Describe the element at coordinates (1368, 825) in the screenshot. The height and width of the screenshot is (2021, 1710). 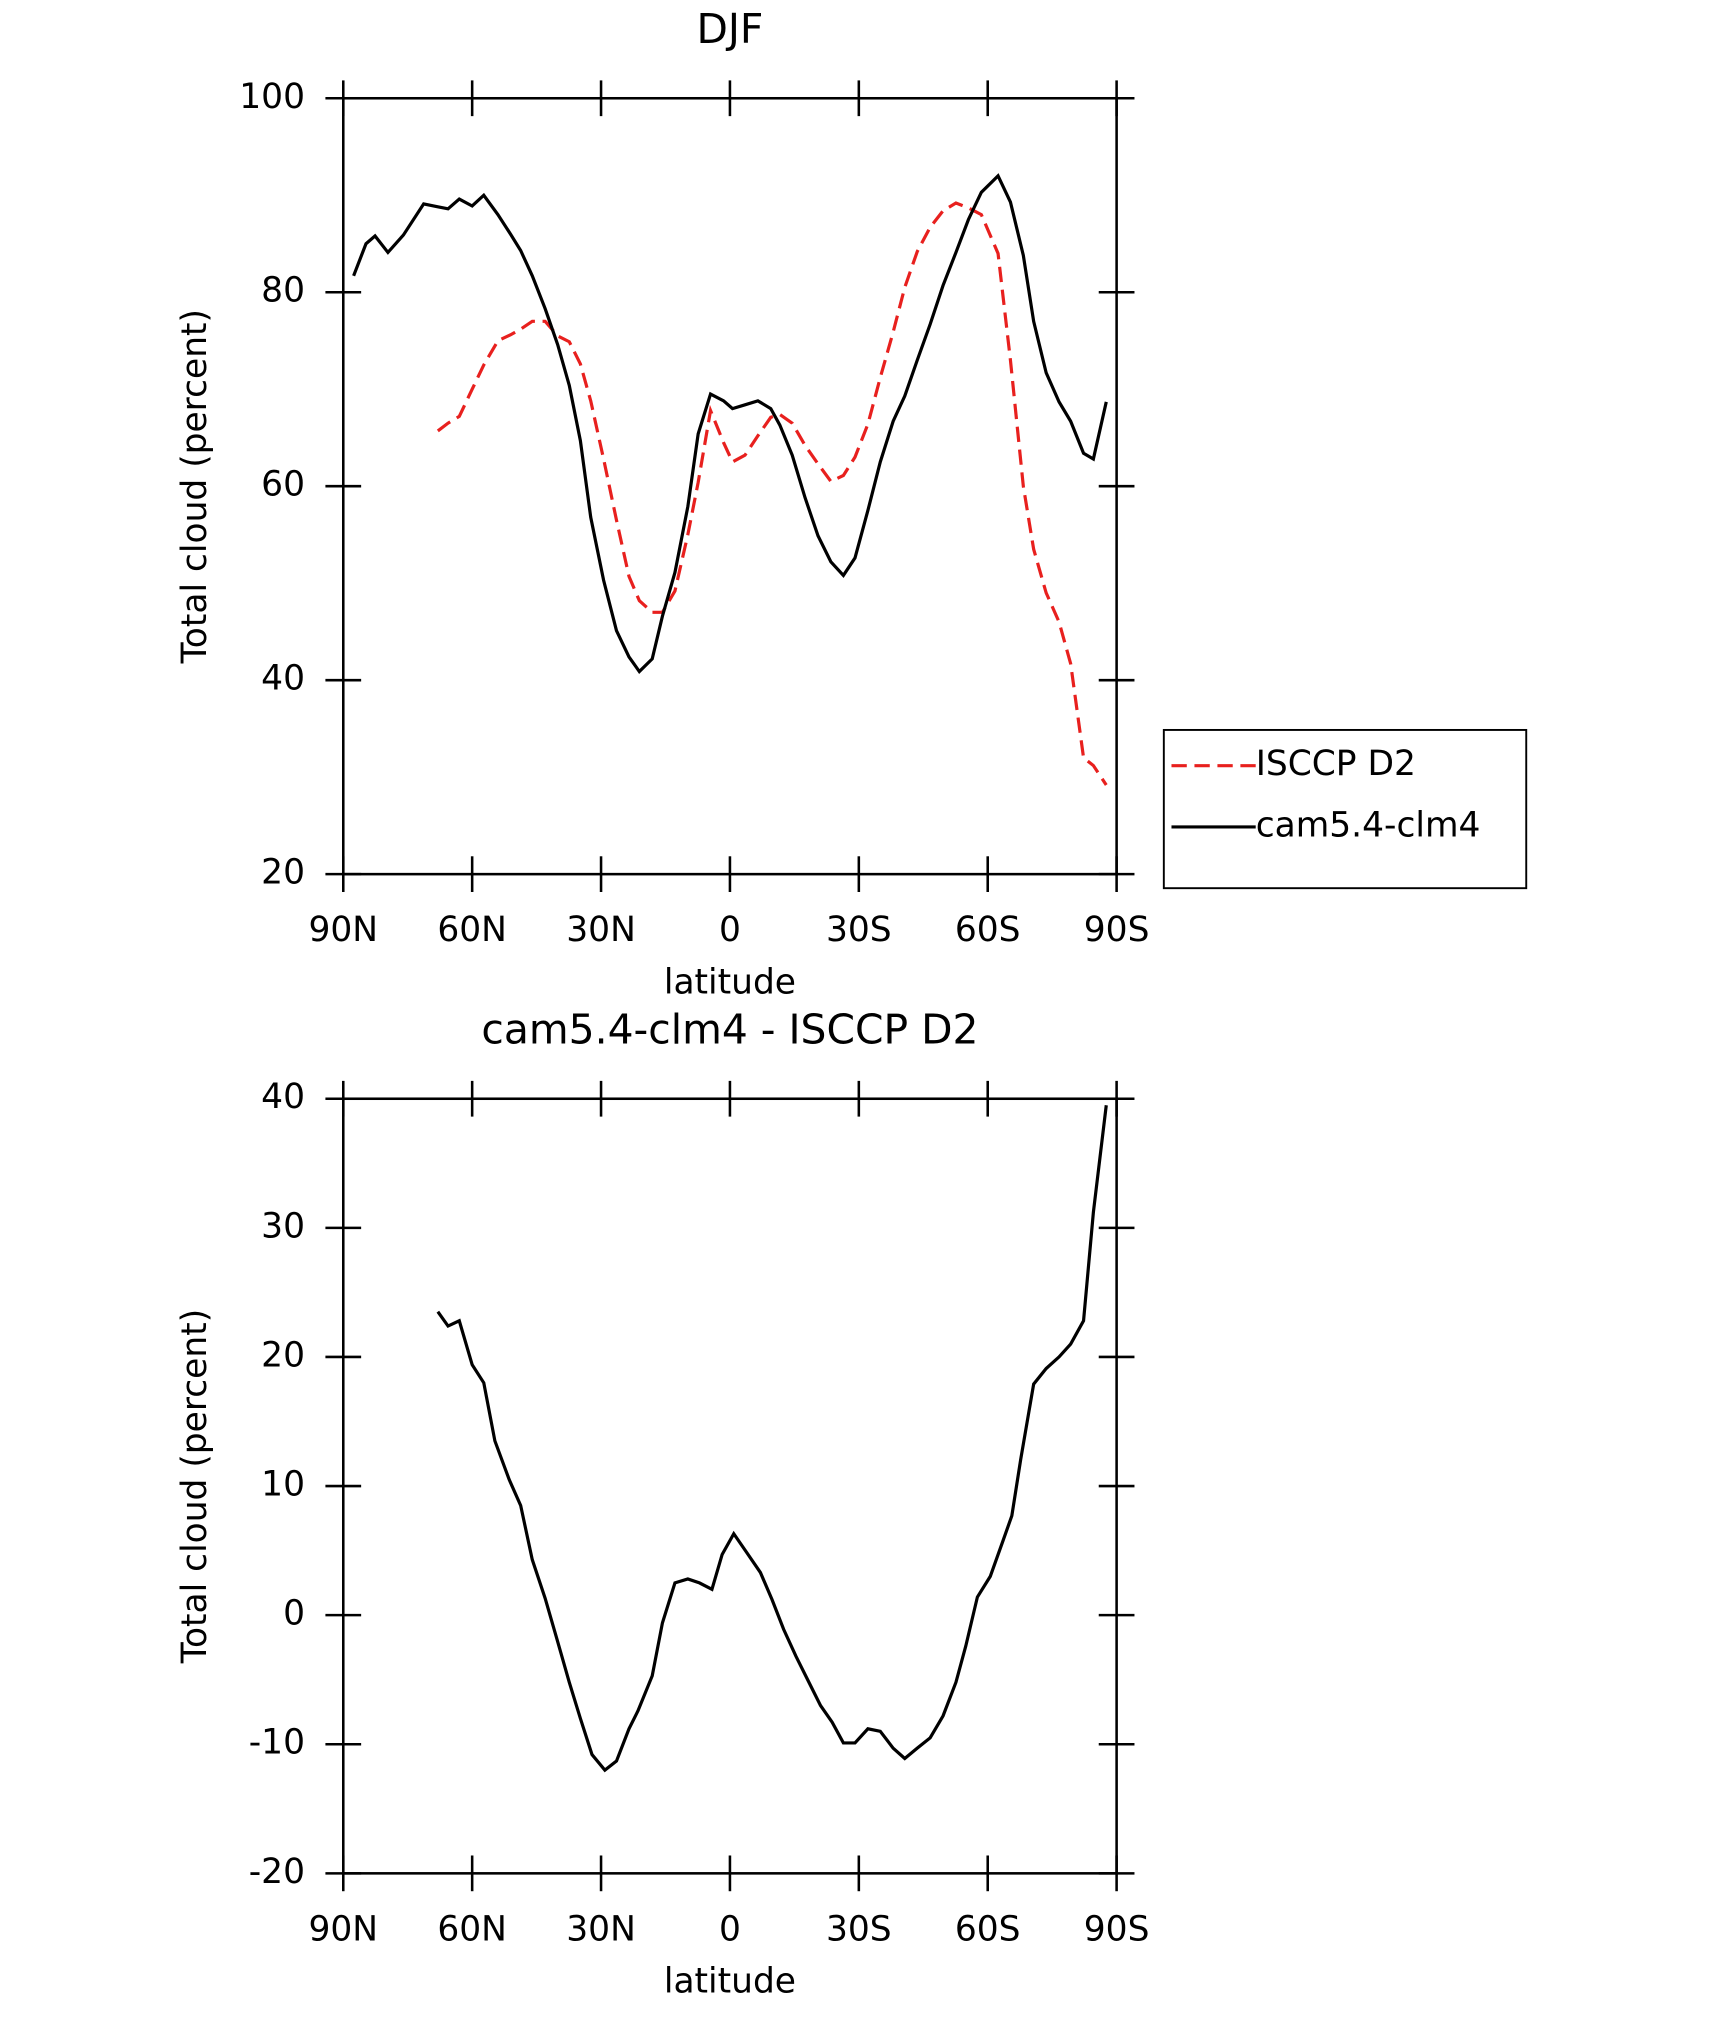
I see `legend-label: cam5.4-clm4` at that location.